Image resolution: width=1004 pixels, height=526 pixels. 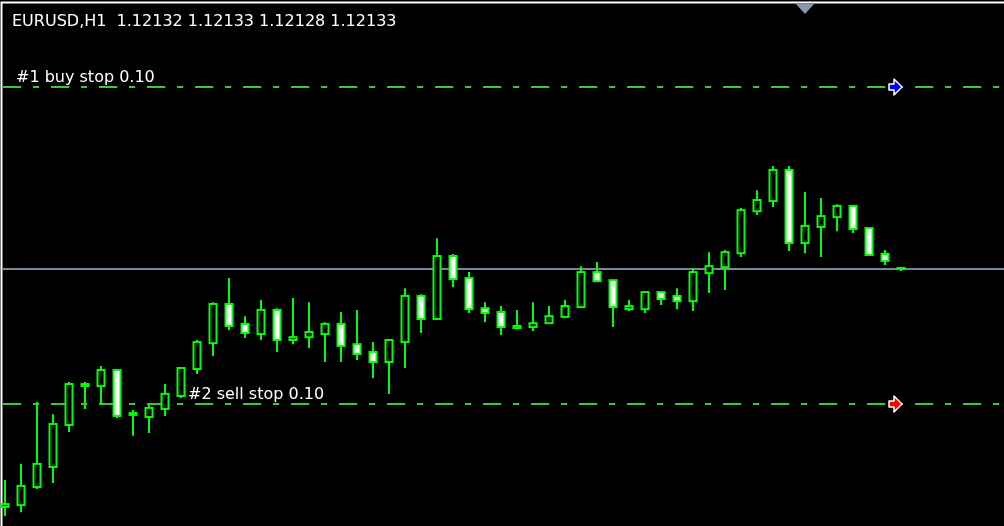 What do you see at coordinates (204, 20) in the screenshot?
I see `chart-title: EURUSD,H1 1.12132 1.12133 1.12128 1.12133` at bounding box center [204, 20].